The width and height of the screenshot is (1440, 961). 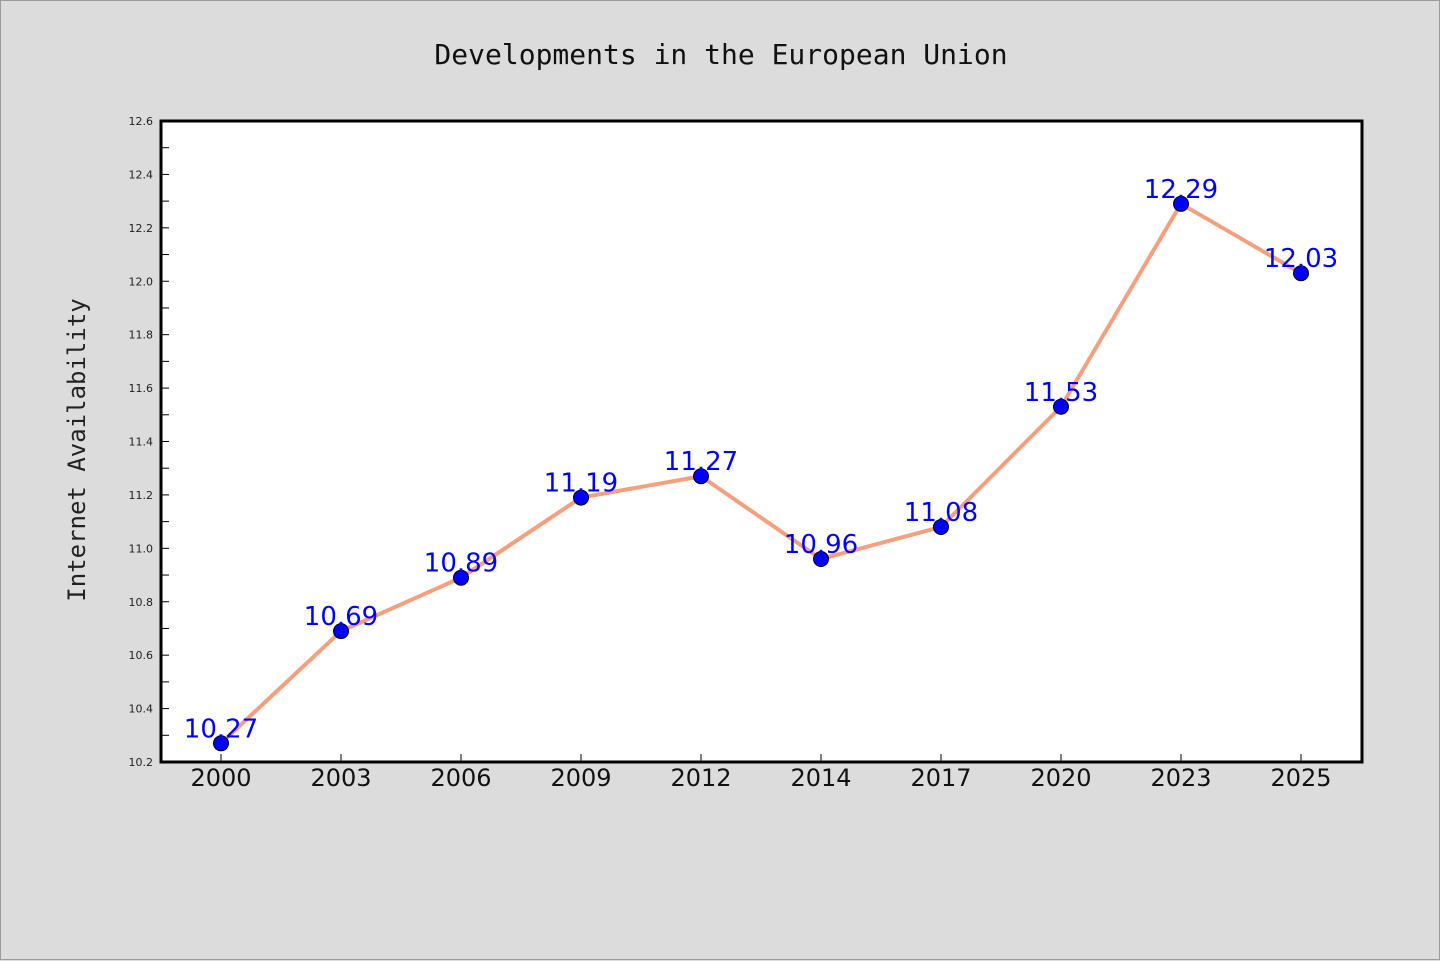 What do you see at coordinates (1060, 778) in the screenshot?
I see `x-tick-label: 2020` at bounding box center [1060, 778].